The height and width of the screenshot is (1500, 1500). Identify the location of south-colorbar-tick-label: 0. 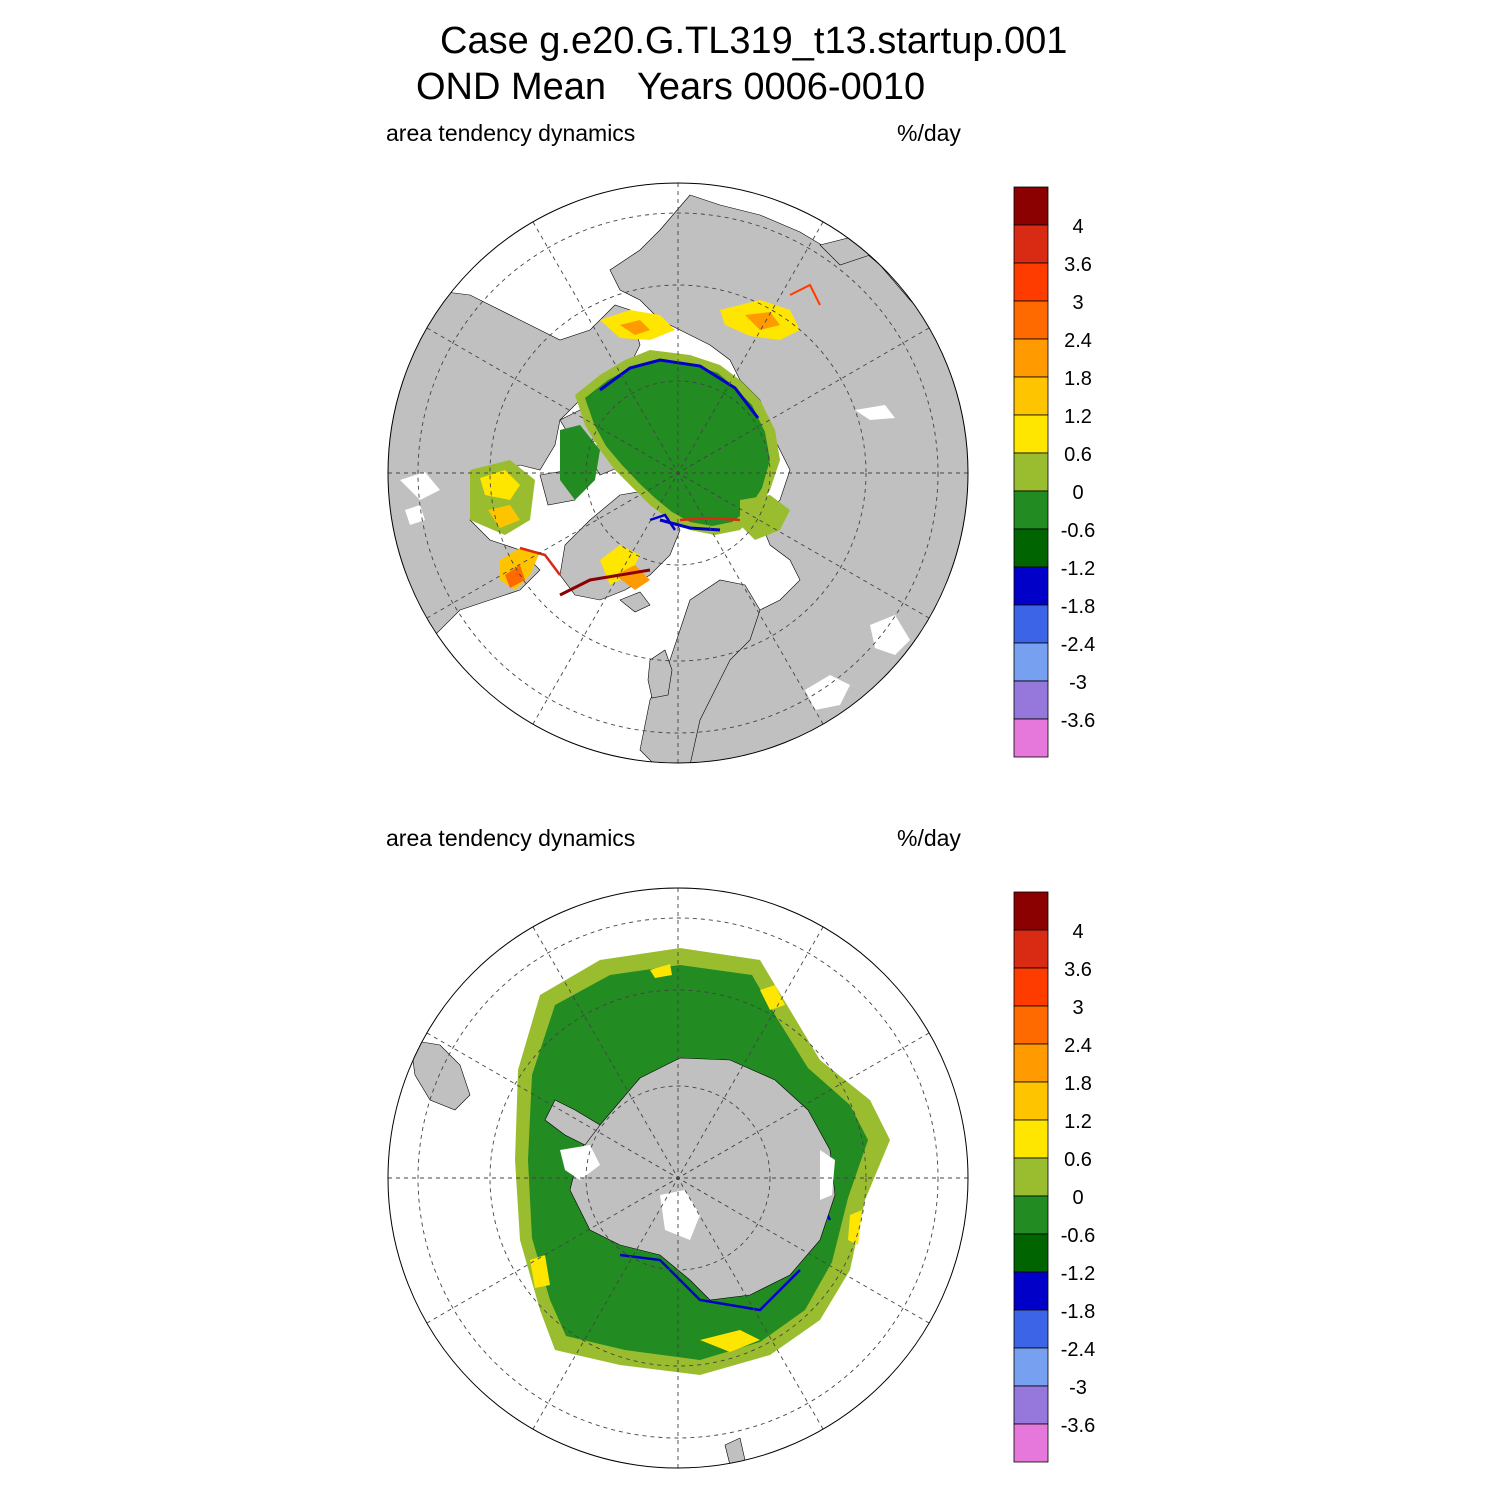
(1077, 1198).